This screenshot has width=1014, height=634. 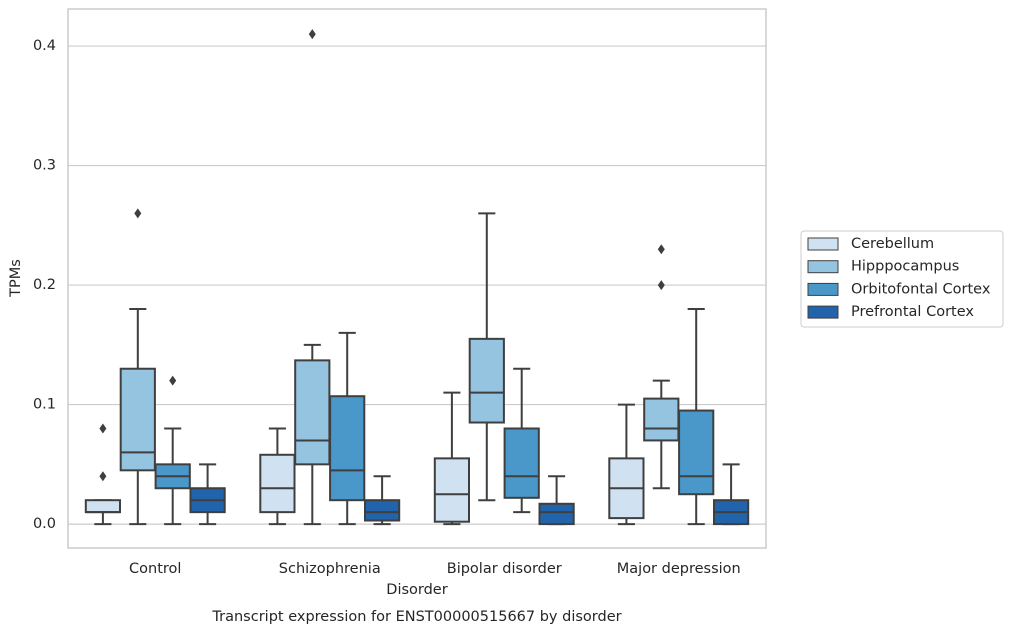 What do you see at coordinates (892, 244) in the screenshot?
I see `legend-label: Cerebellum` at bounding box center [892, 244].